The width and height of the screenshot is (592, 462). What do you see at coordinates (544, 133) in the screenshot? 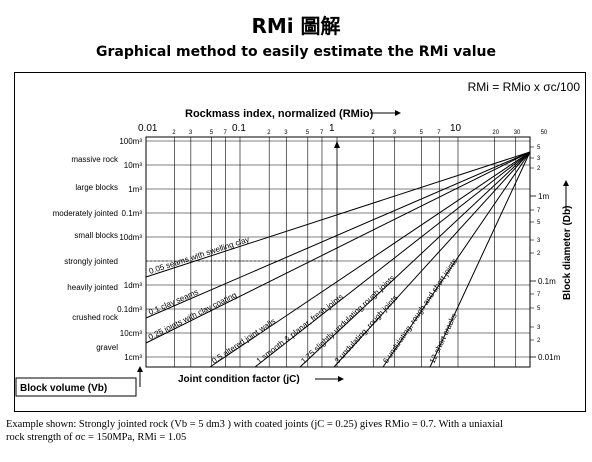
I see `top-minor-tick: 50` at bounding box center [544, 133].